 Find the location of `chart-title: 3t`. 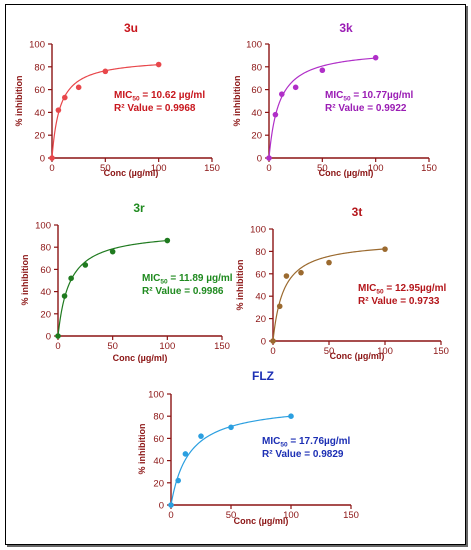

chart-title: 3t is located at coordinates (357, 212).